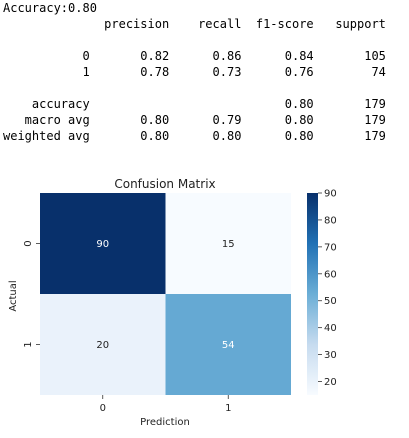 The height and width of the screenshot is (438, 409). I want to click on report-line: macro avg 0.80 0.79 0.80 179, so click(194, 120).